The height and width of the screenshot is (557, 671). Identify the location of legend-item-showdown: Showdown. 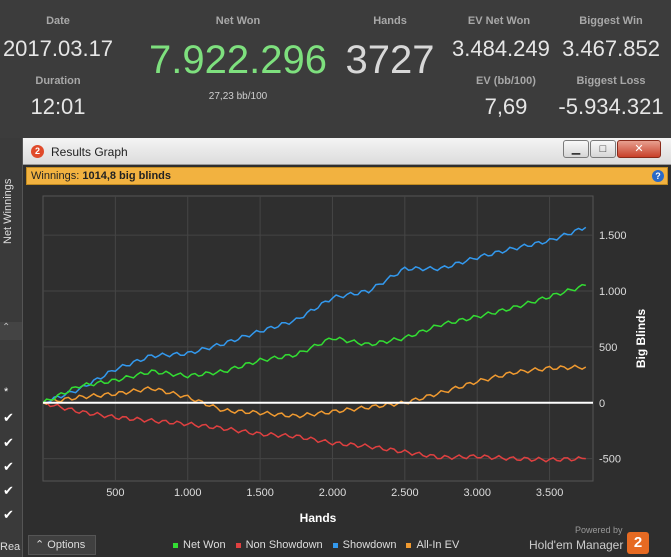
(364, 545).